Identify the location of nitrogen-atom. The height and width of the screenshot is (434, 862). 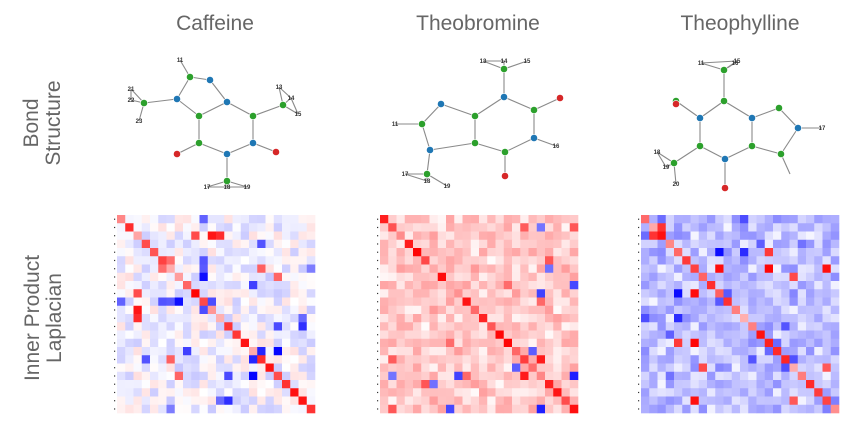
(430, 150).